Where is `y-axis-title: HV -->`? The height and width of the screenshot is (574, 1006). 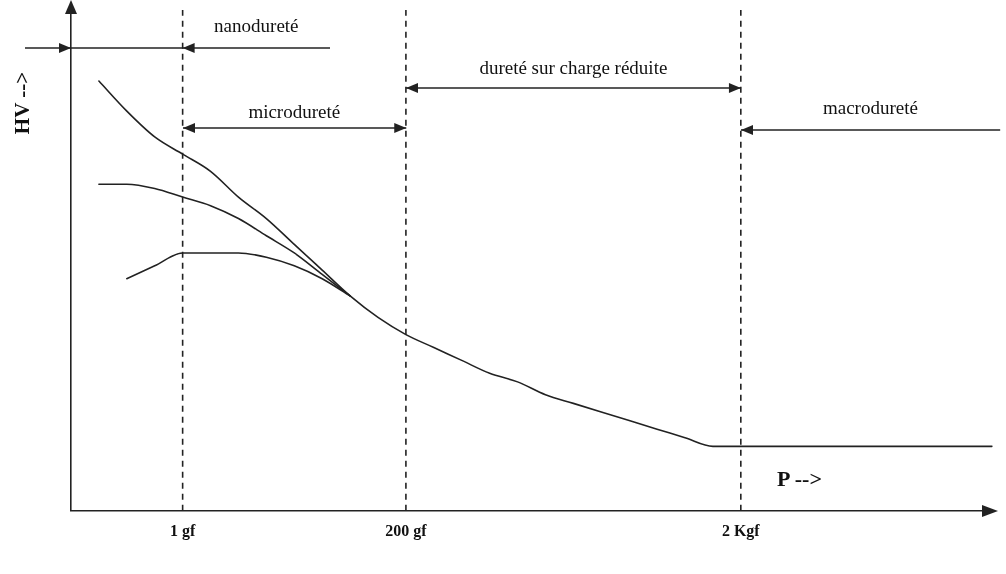
y-axis-title: HV --> is located at coordinates (22, 103).